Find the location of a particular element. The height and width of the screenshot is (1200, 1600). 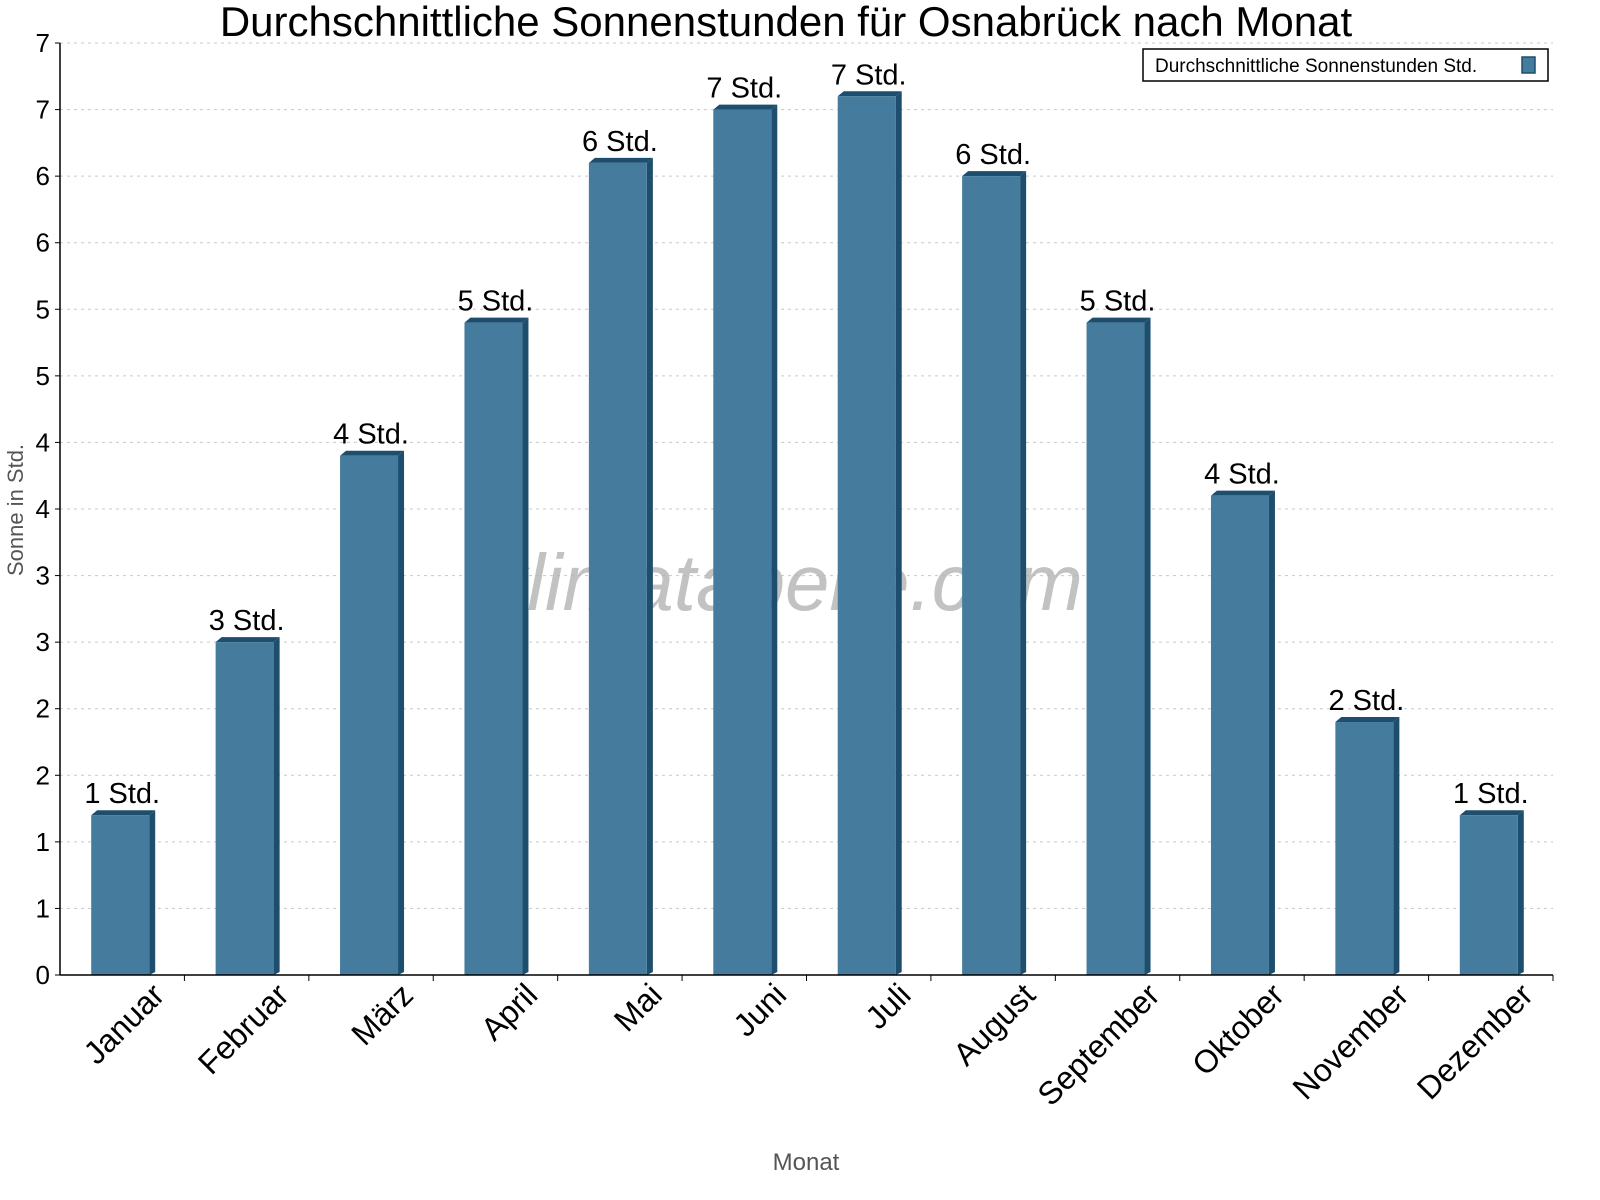

x-tick-label: September is located at coordinates (1098, 1044).